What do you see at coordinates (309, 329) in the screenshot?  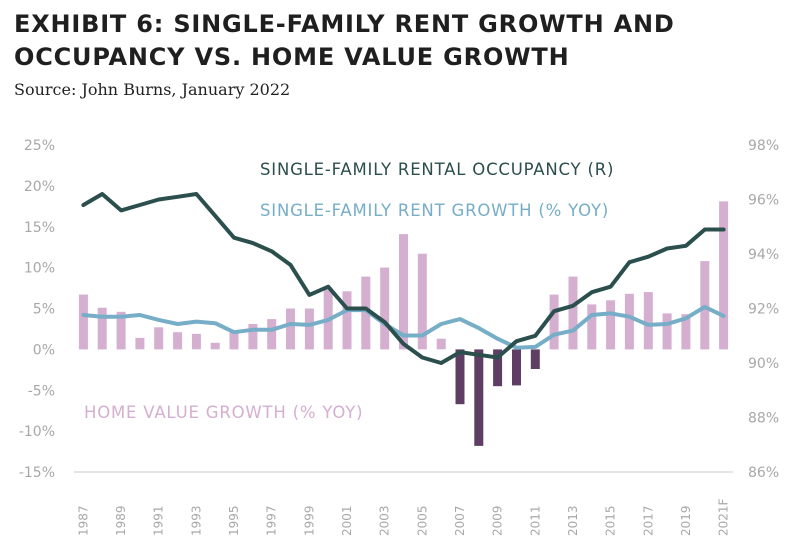 I see `bar-1999` at bounding box center [309, 329].